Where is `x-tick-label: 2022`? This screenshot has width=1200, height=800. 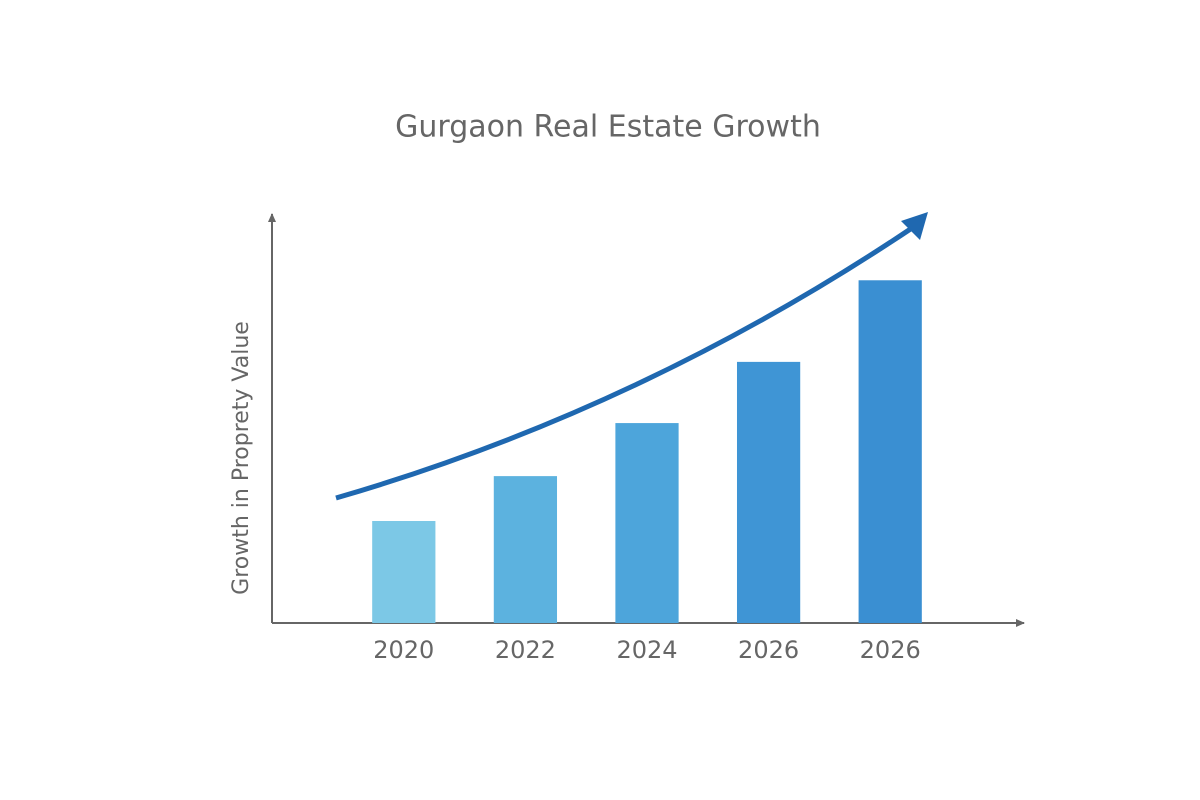
x-tick-label: 2022 is located at coordinates (525, 650).